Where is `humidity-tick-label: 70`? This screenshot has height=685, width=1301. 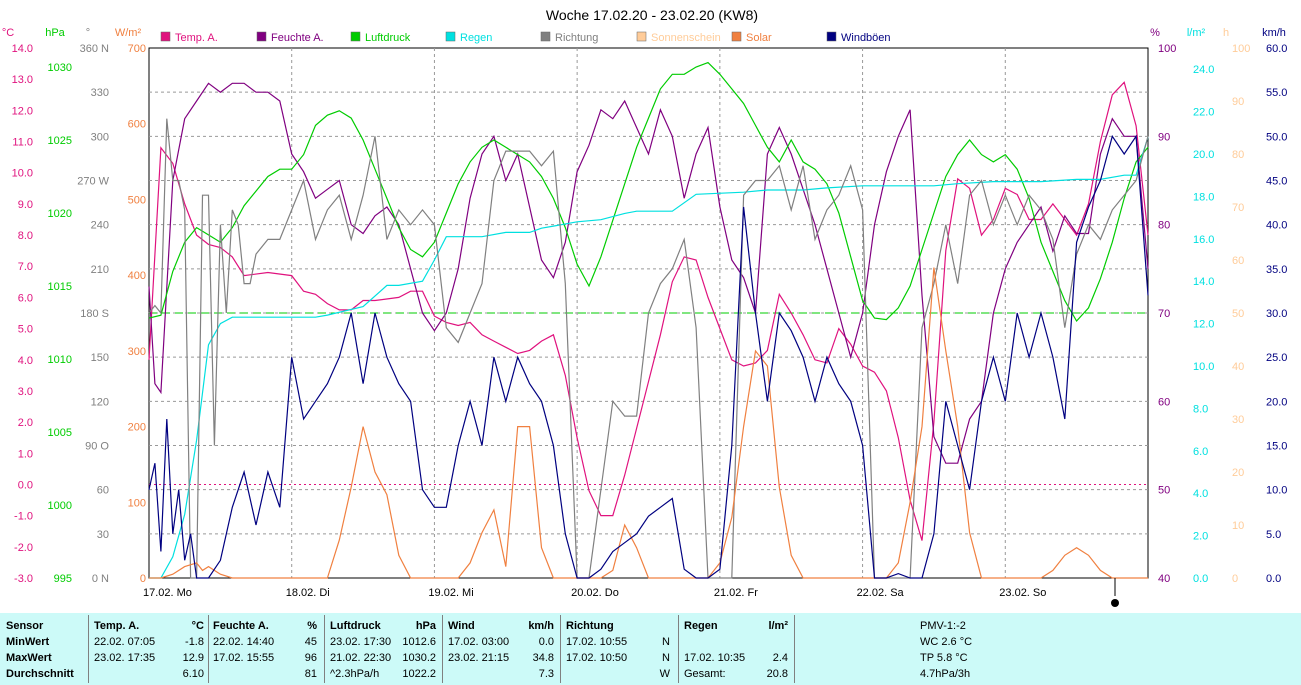 humidity-tick-label: 70 is located at coordinates (1164, 314).